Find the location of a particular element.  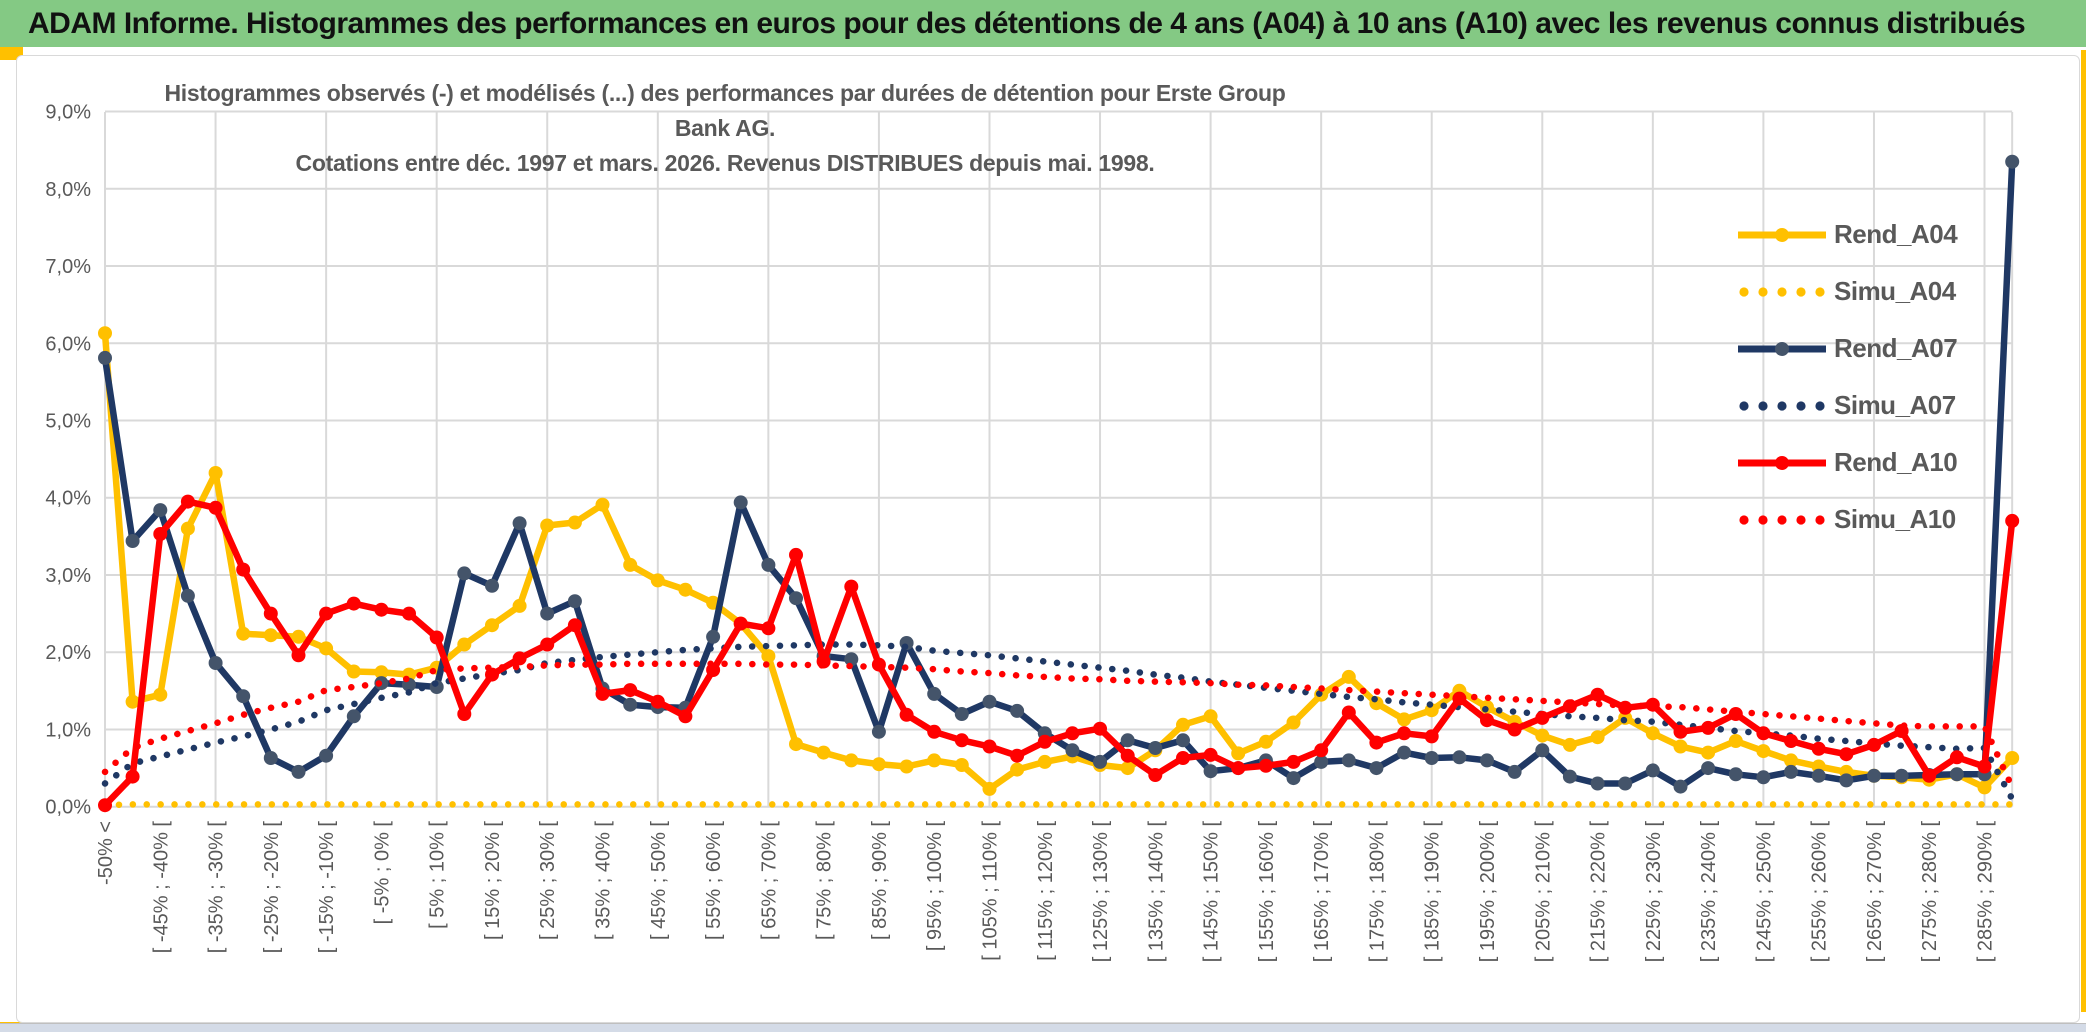

legend-label: Simu_A04 is located at coordinates (1895, 291).